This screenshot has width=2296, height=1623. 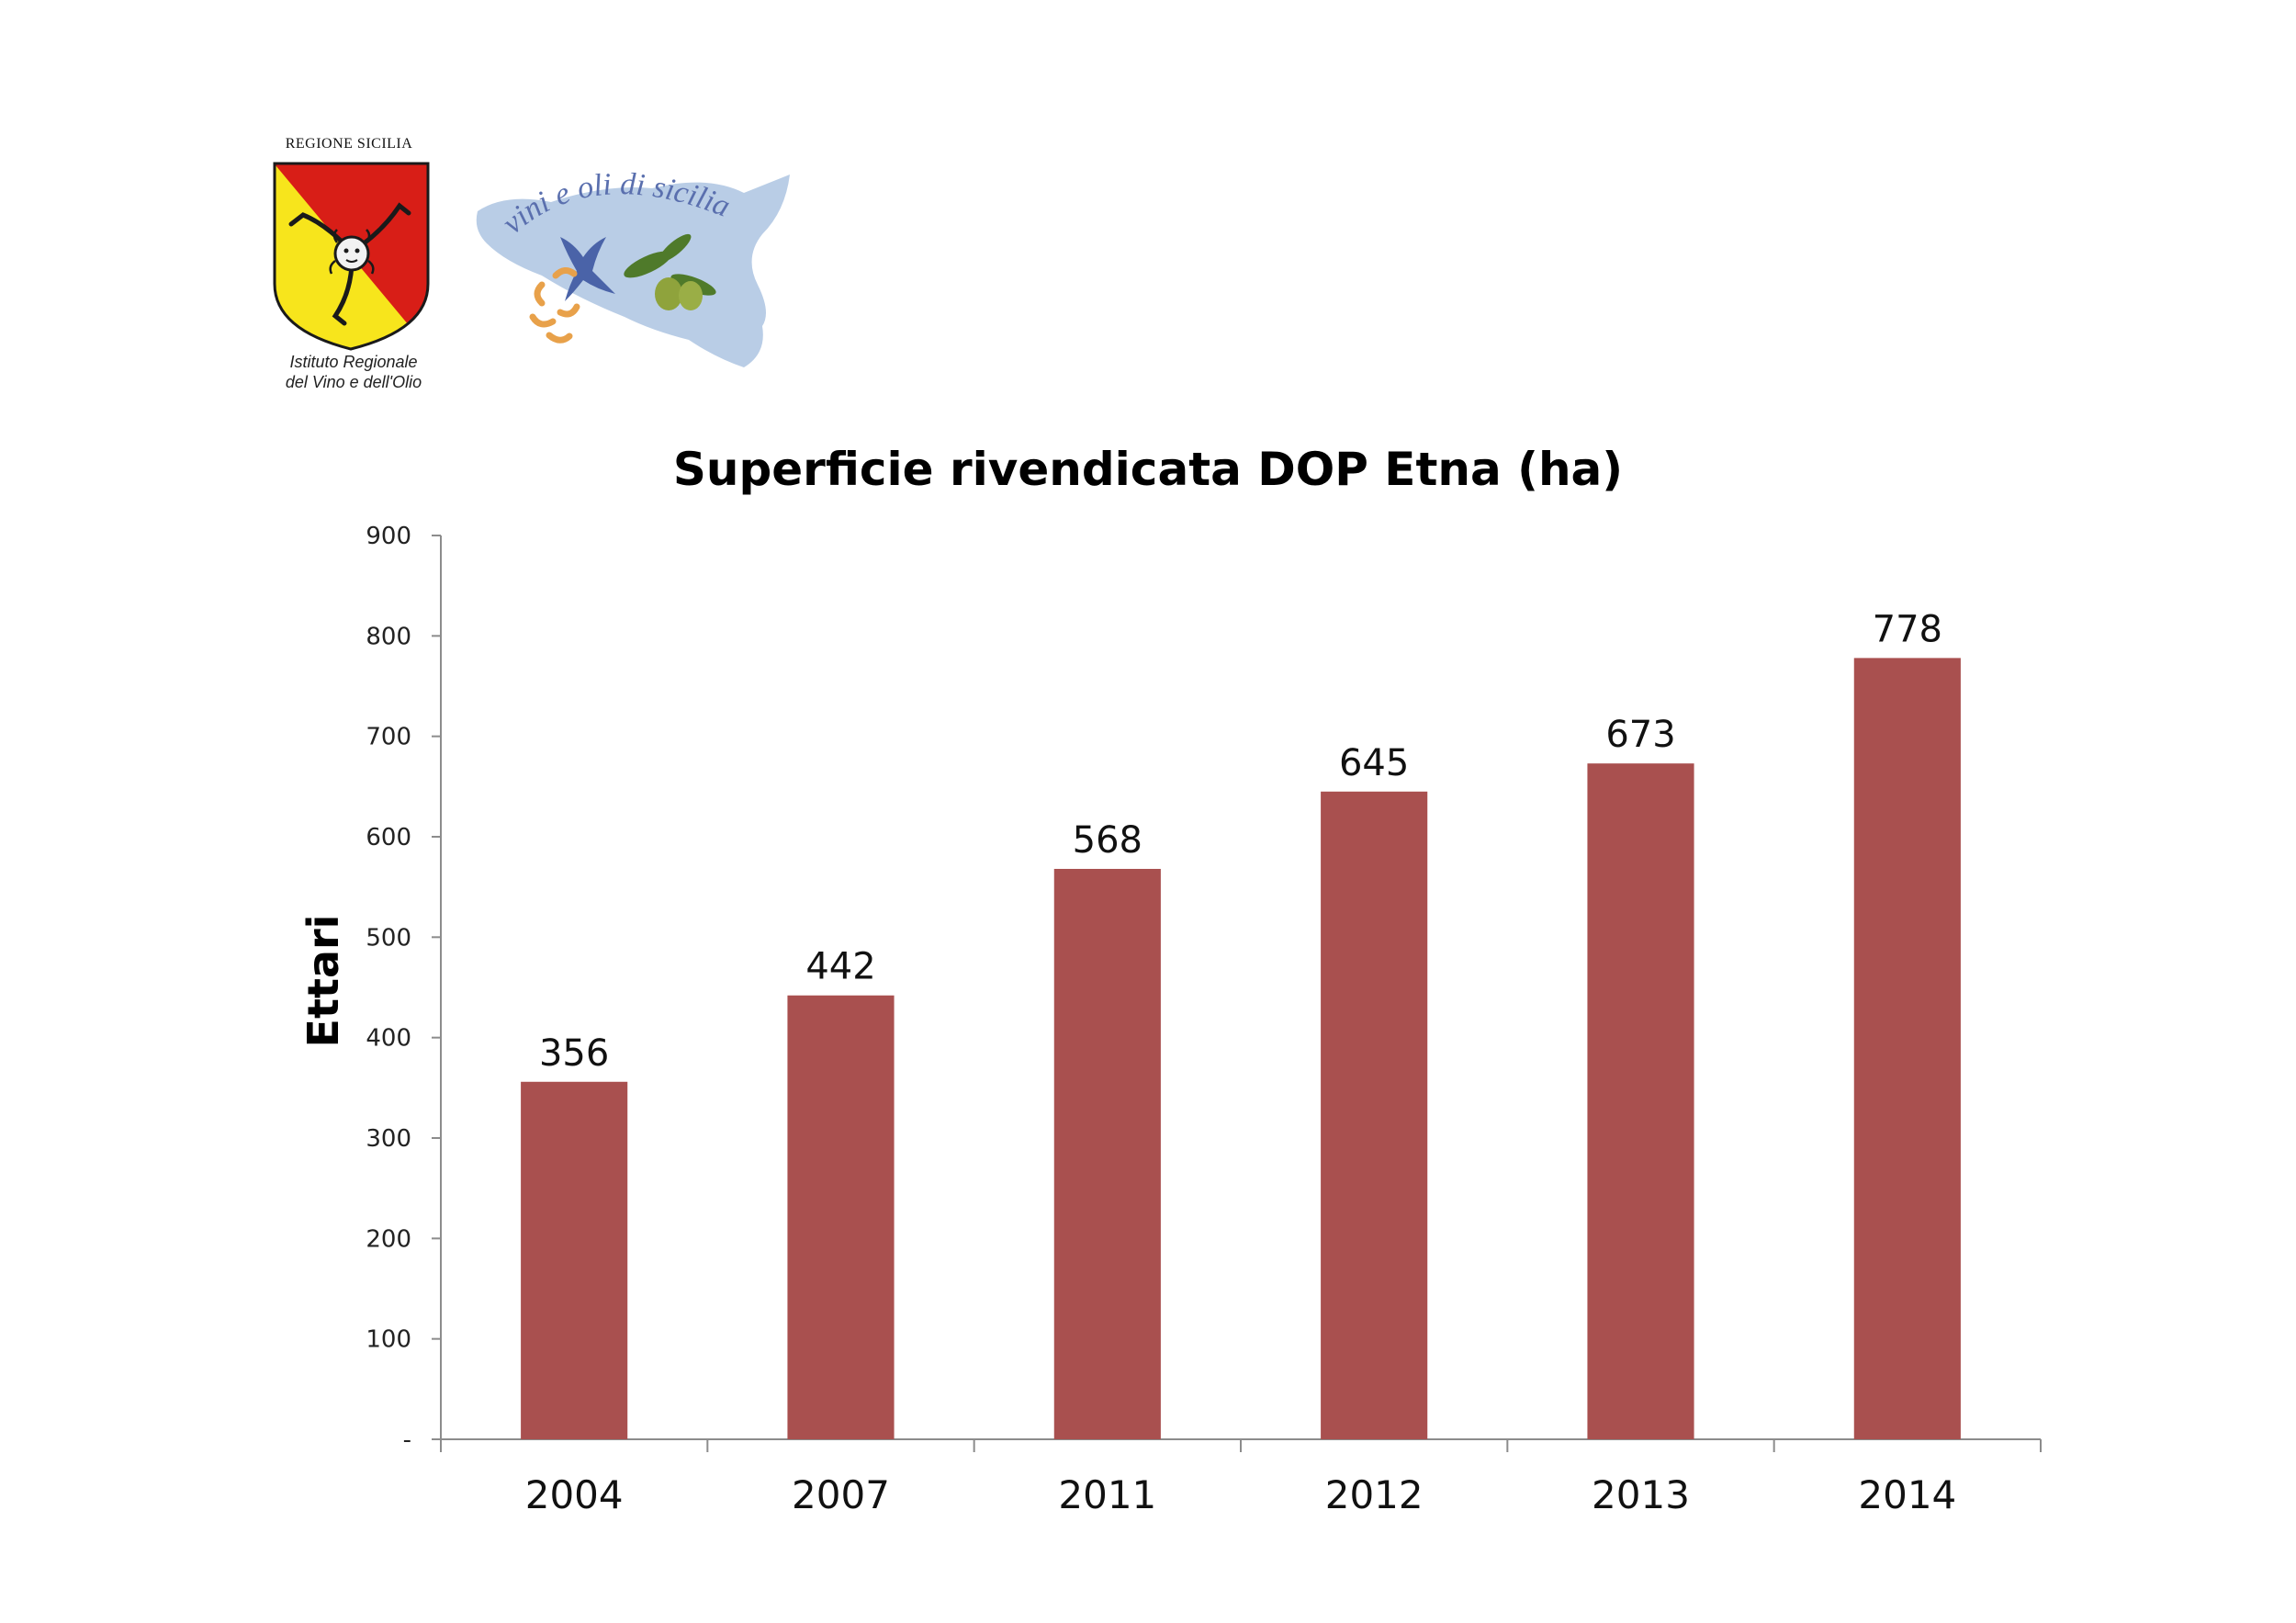 I want to click on trinacria-shield-icon, so click(x=352, y=256).